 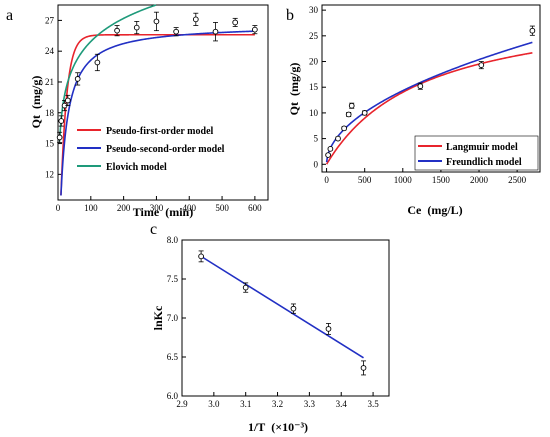 What do you see at coordinates (9, 15) in the screenshot?
I see `panel-a-label: a` at bounding box center [9, 15].